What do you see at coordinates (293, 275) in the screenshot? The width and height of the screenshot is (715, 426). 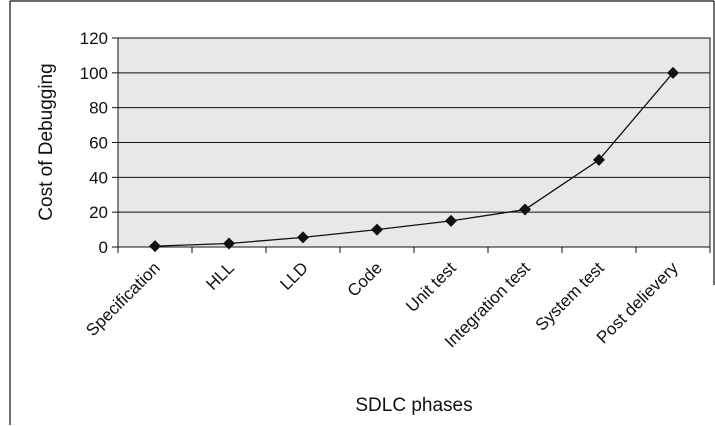 I see `x-tick-label: LLD` at bounding box center [293, 275].